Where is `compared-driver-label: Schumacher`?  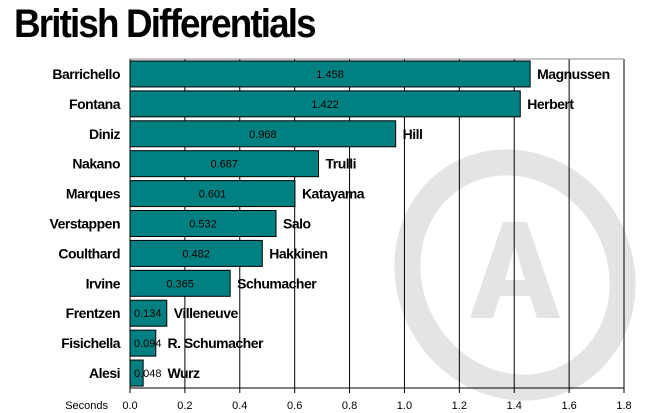
compared-driver-label: Schumacher is located at coordinates (277, 283).